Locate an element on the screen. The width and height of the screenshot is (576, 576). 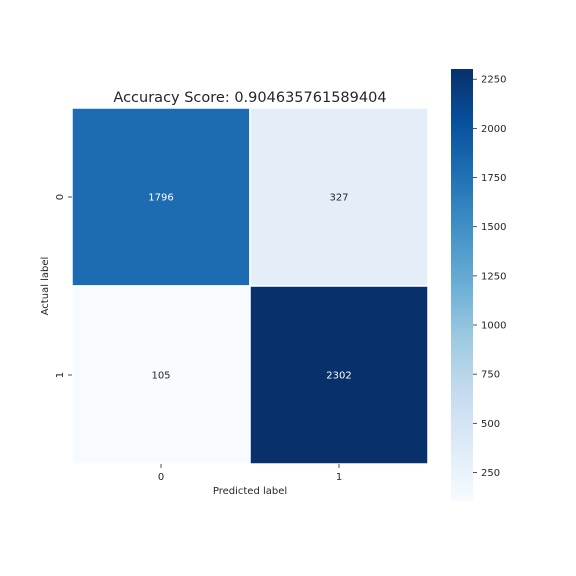
x-tick-label-0: 0 is located at coordinates (161, 477).